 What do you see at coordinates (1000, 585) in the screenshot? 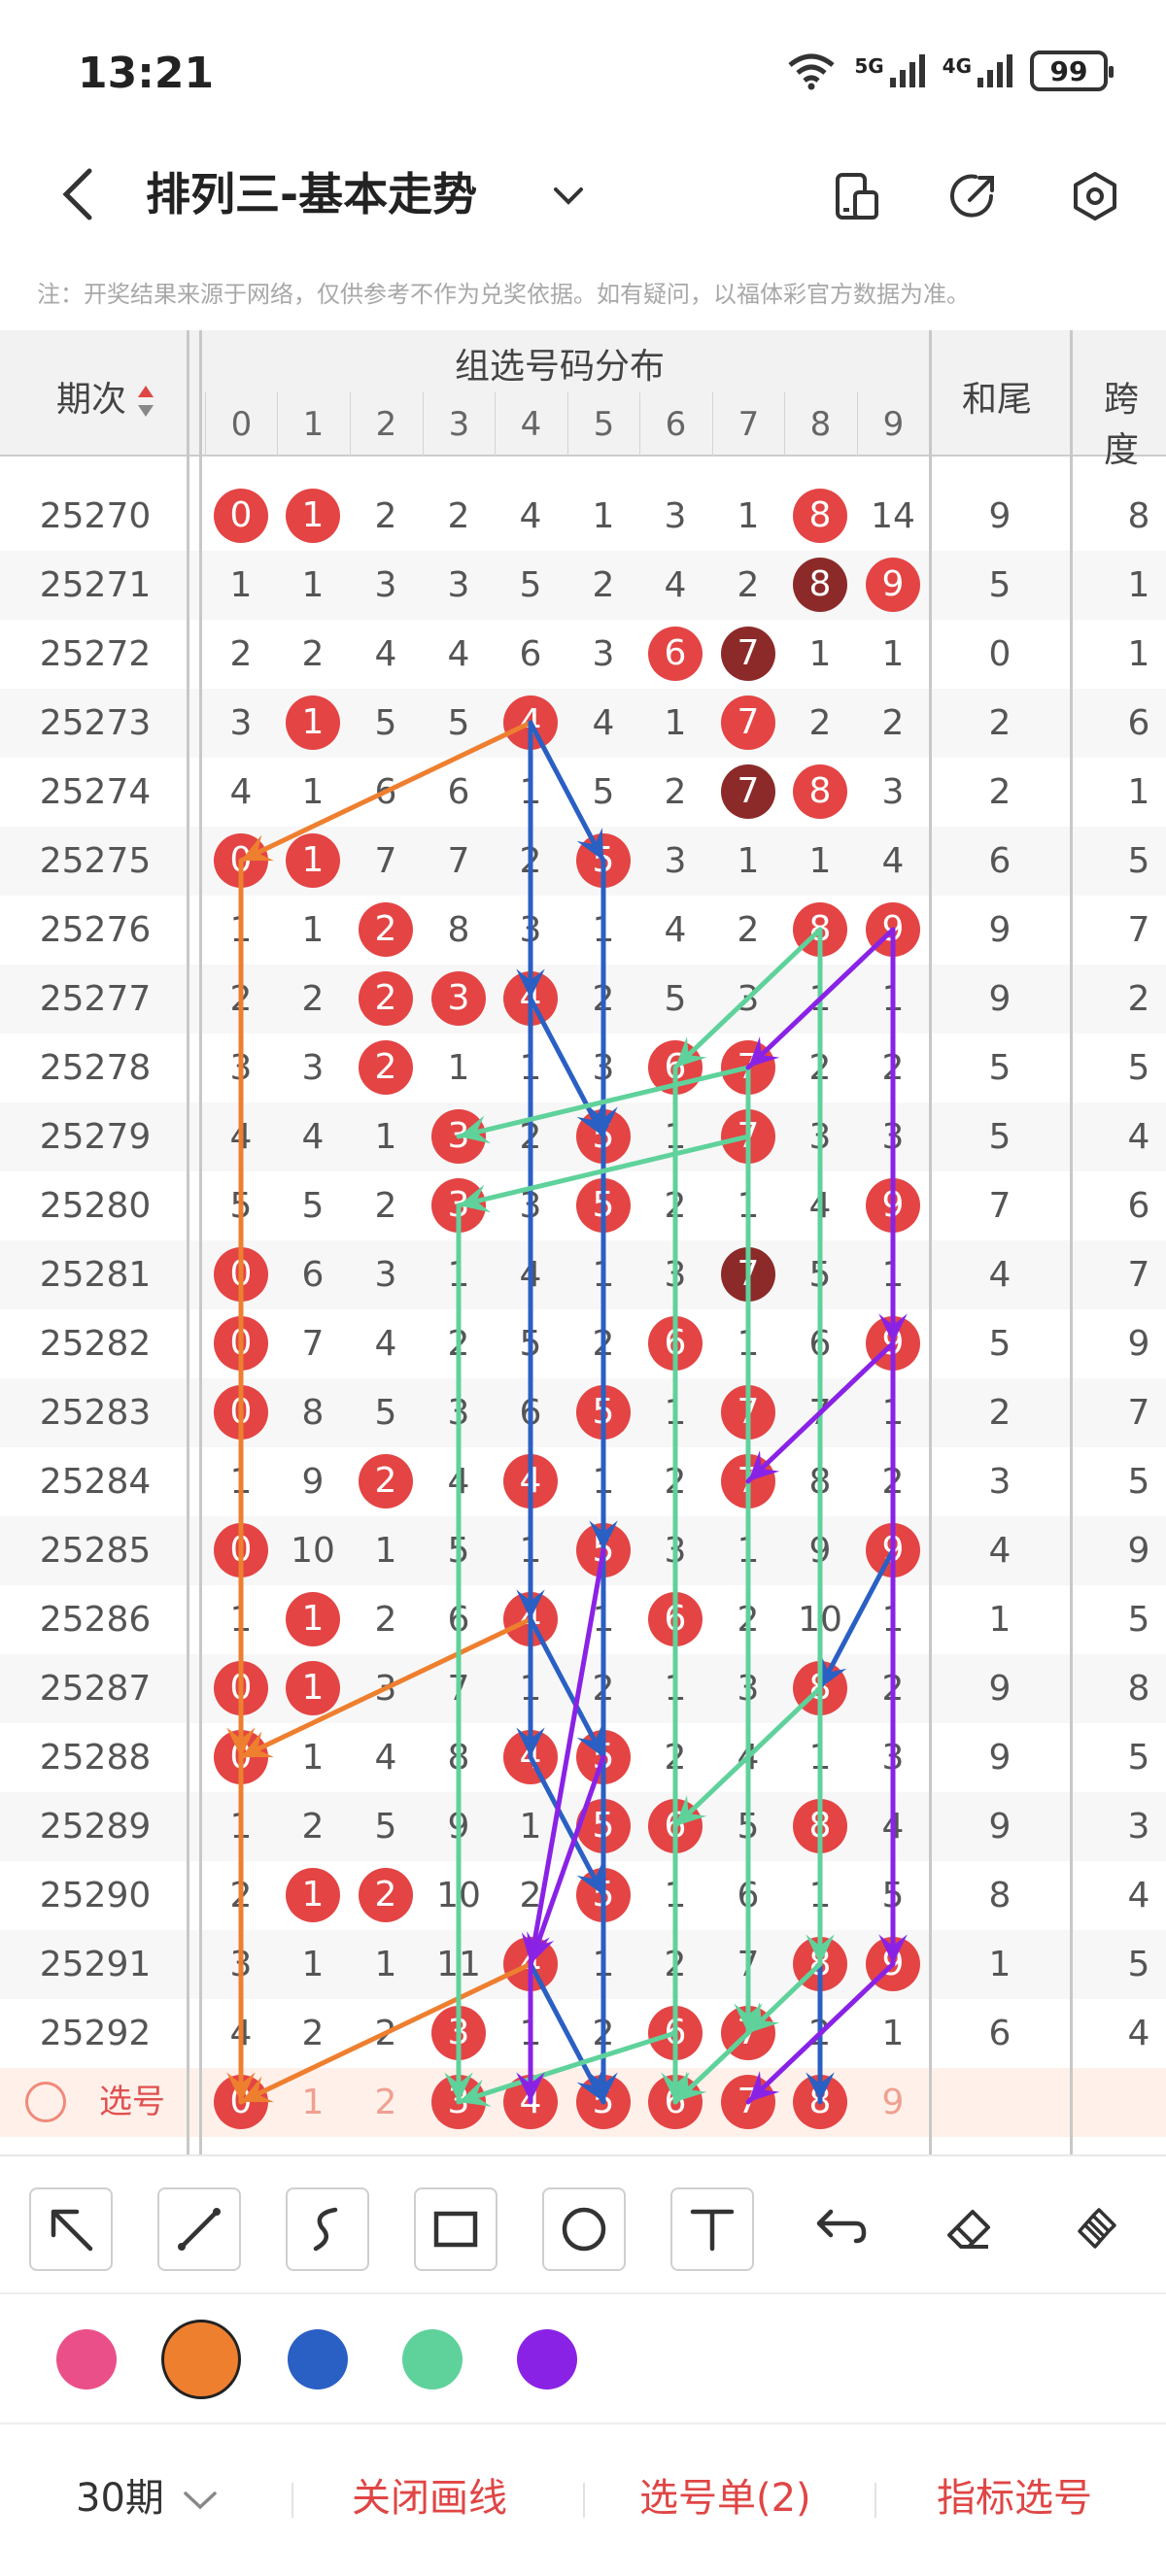
I see `sum-tail-cell: 5` at bounding box center [1000, 585].